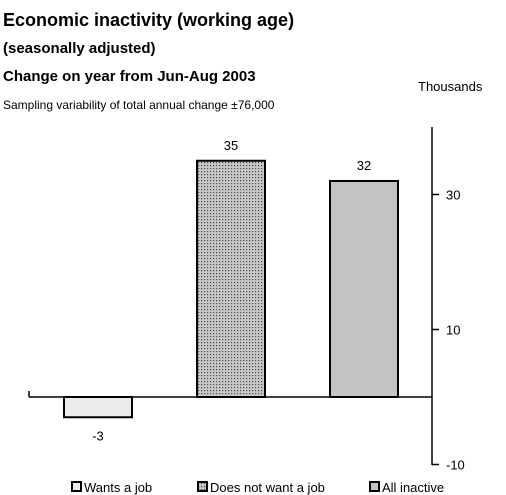 The width and height of the screenshot is (506, 495). Describe the element at coordinates (79, 48) in the screenshot. I see `chart-subtitle: (seasonally adjusted)` at that location.